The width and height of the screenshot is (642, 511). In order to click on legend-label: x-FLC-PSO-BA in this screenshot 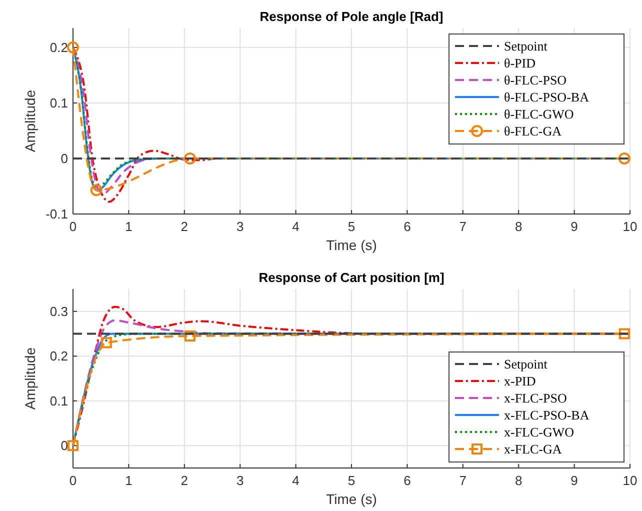, I will do `click(547, 415)`.